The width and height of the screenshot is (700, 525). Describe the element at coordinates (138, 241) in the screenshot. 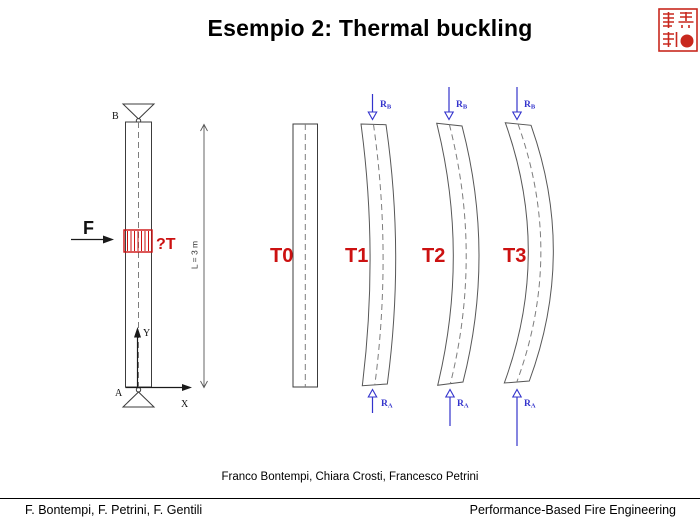

I see `heated-segment-hatch` at that location.